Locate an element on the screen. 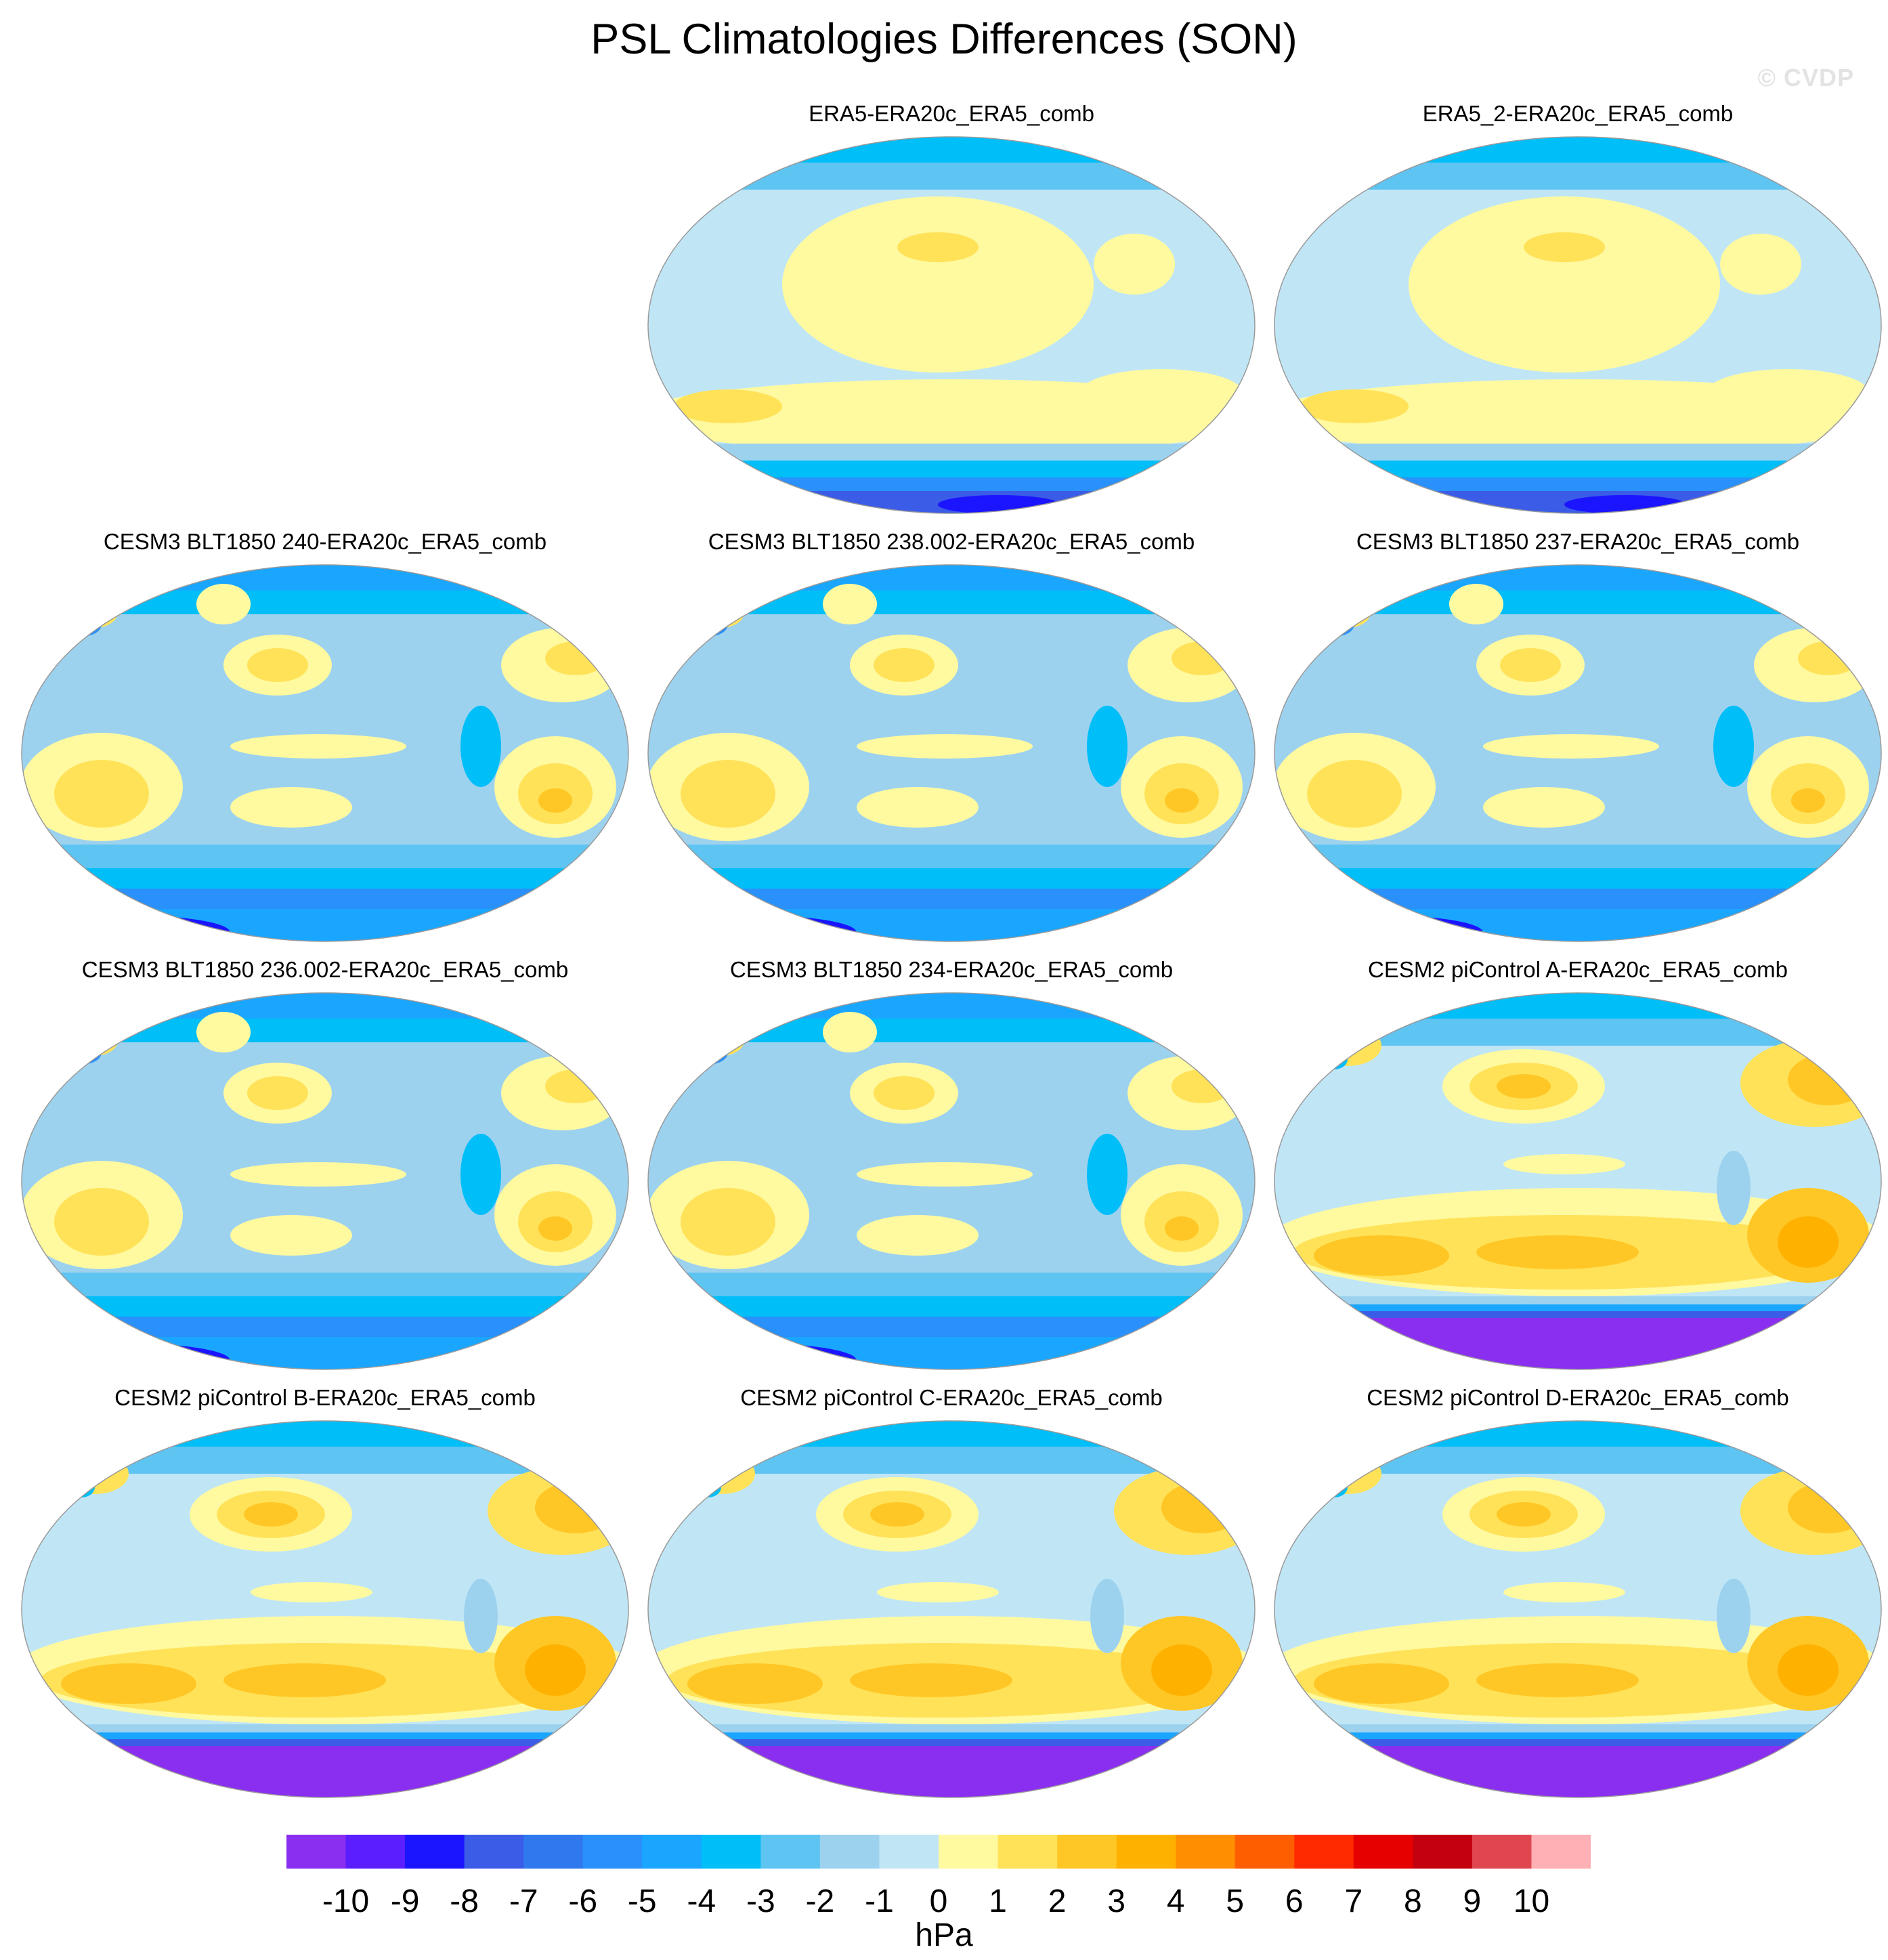 The image size is (1888, 1960). map-panel: ERA5_2-ERA20c_ERA5_comb is located at coordinates (1577, 313).